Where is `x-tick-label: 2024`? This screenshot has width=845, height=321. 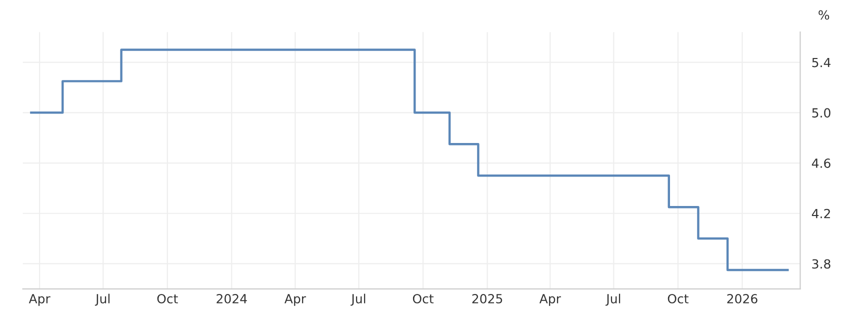
x-tick-label: 2024 is located at coordinates (231, 299).